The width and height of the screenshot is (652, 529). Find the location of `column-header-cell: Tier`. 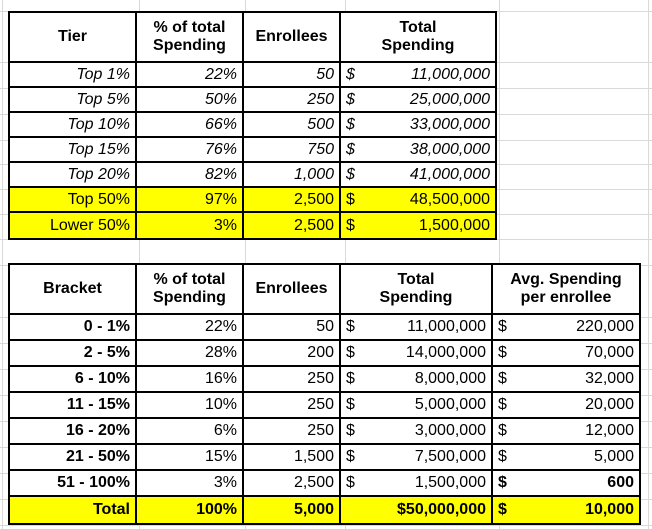

column-header-cell: Tier is located at coordinates (73, 37).